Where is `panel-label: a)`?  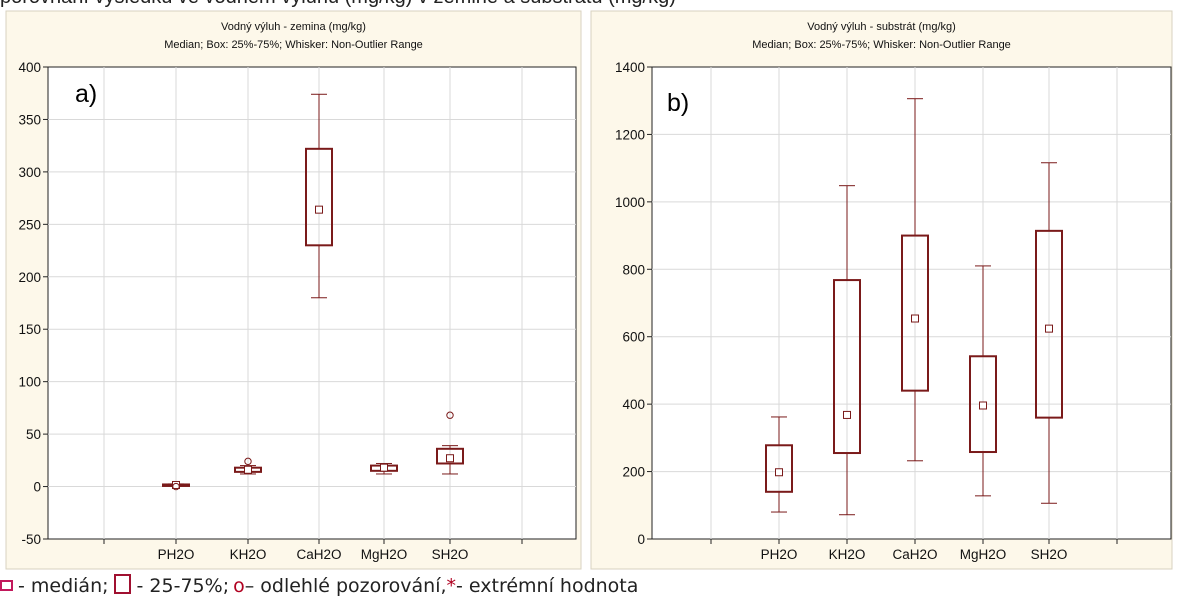
panel-label: a) is located at coordinates (86, 94).